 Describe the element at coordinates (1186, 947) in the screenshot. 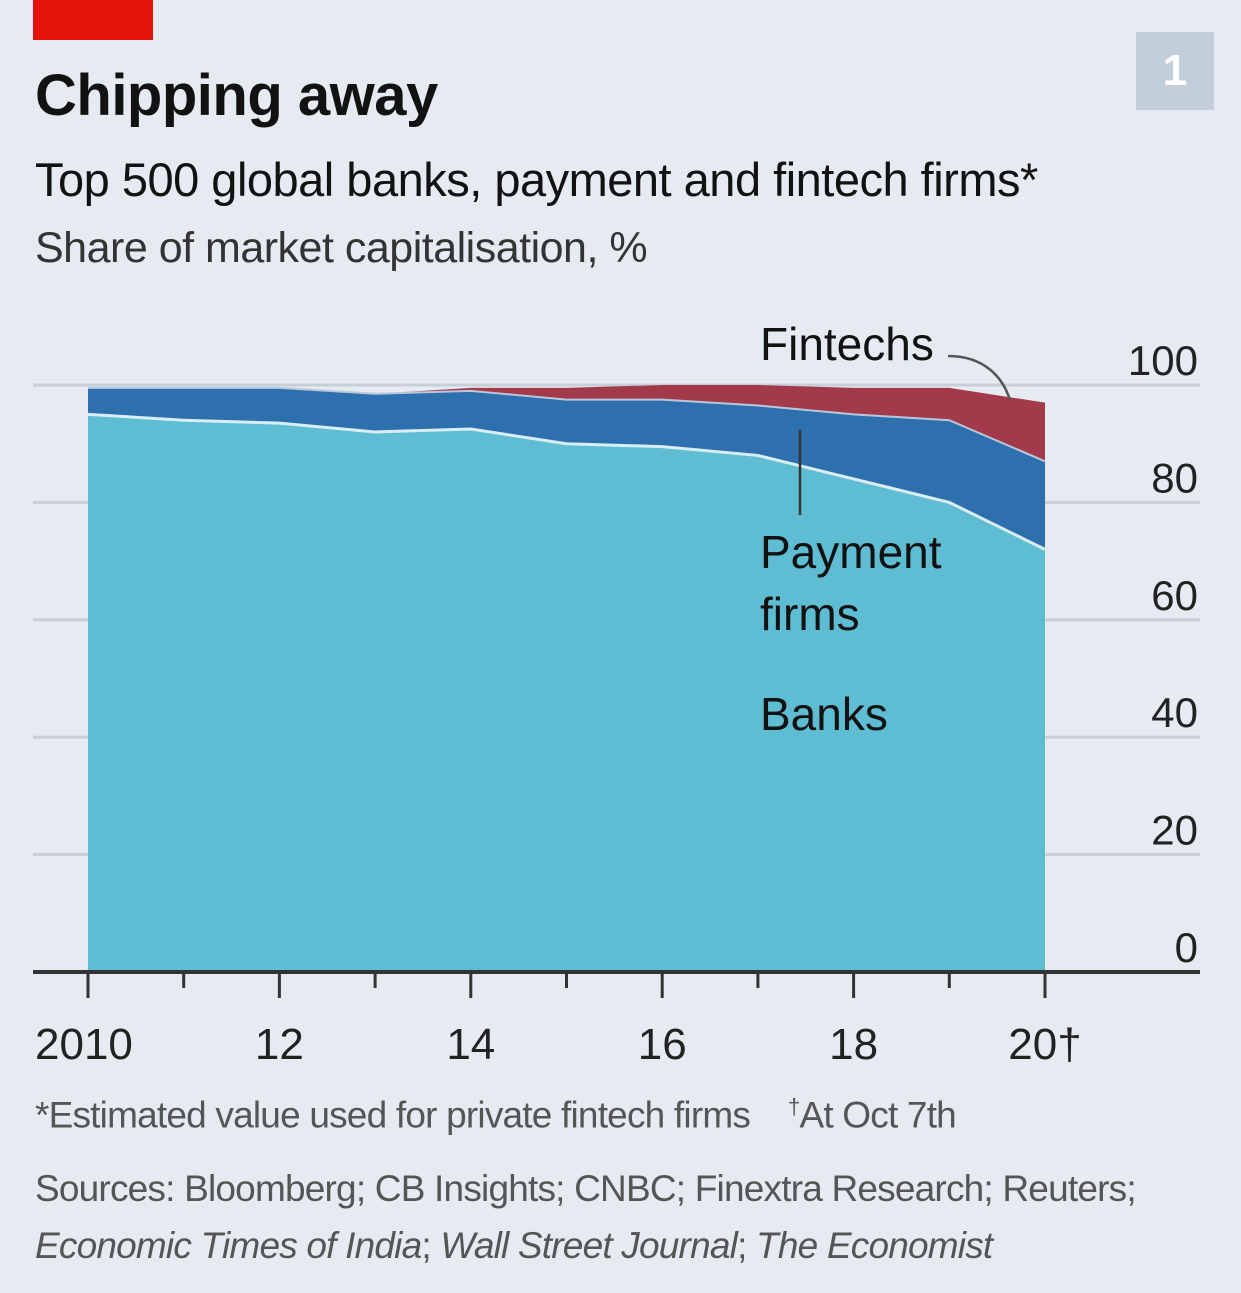

I see `y-tick-label-0: 0` at that location.